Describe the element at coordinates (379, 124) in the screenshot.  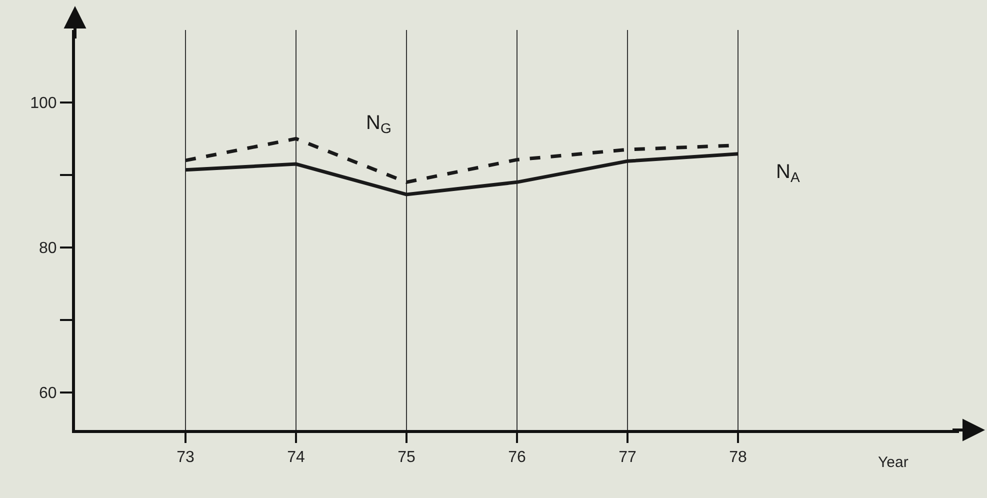
I see `series-label: N$_{G}$` at that location.